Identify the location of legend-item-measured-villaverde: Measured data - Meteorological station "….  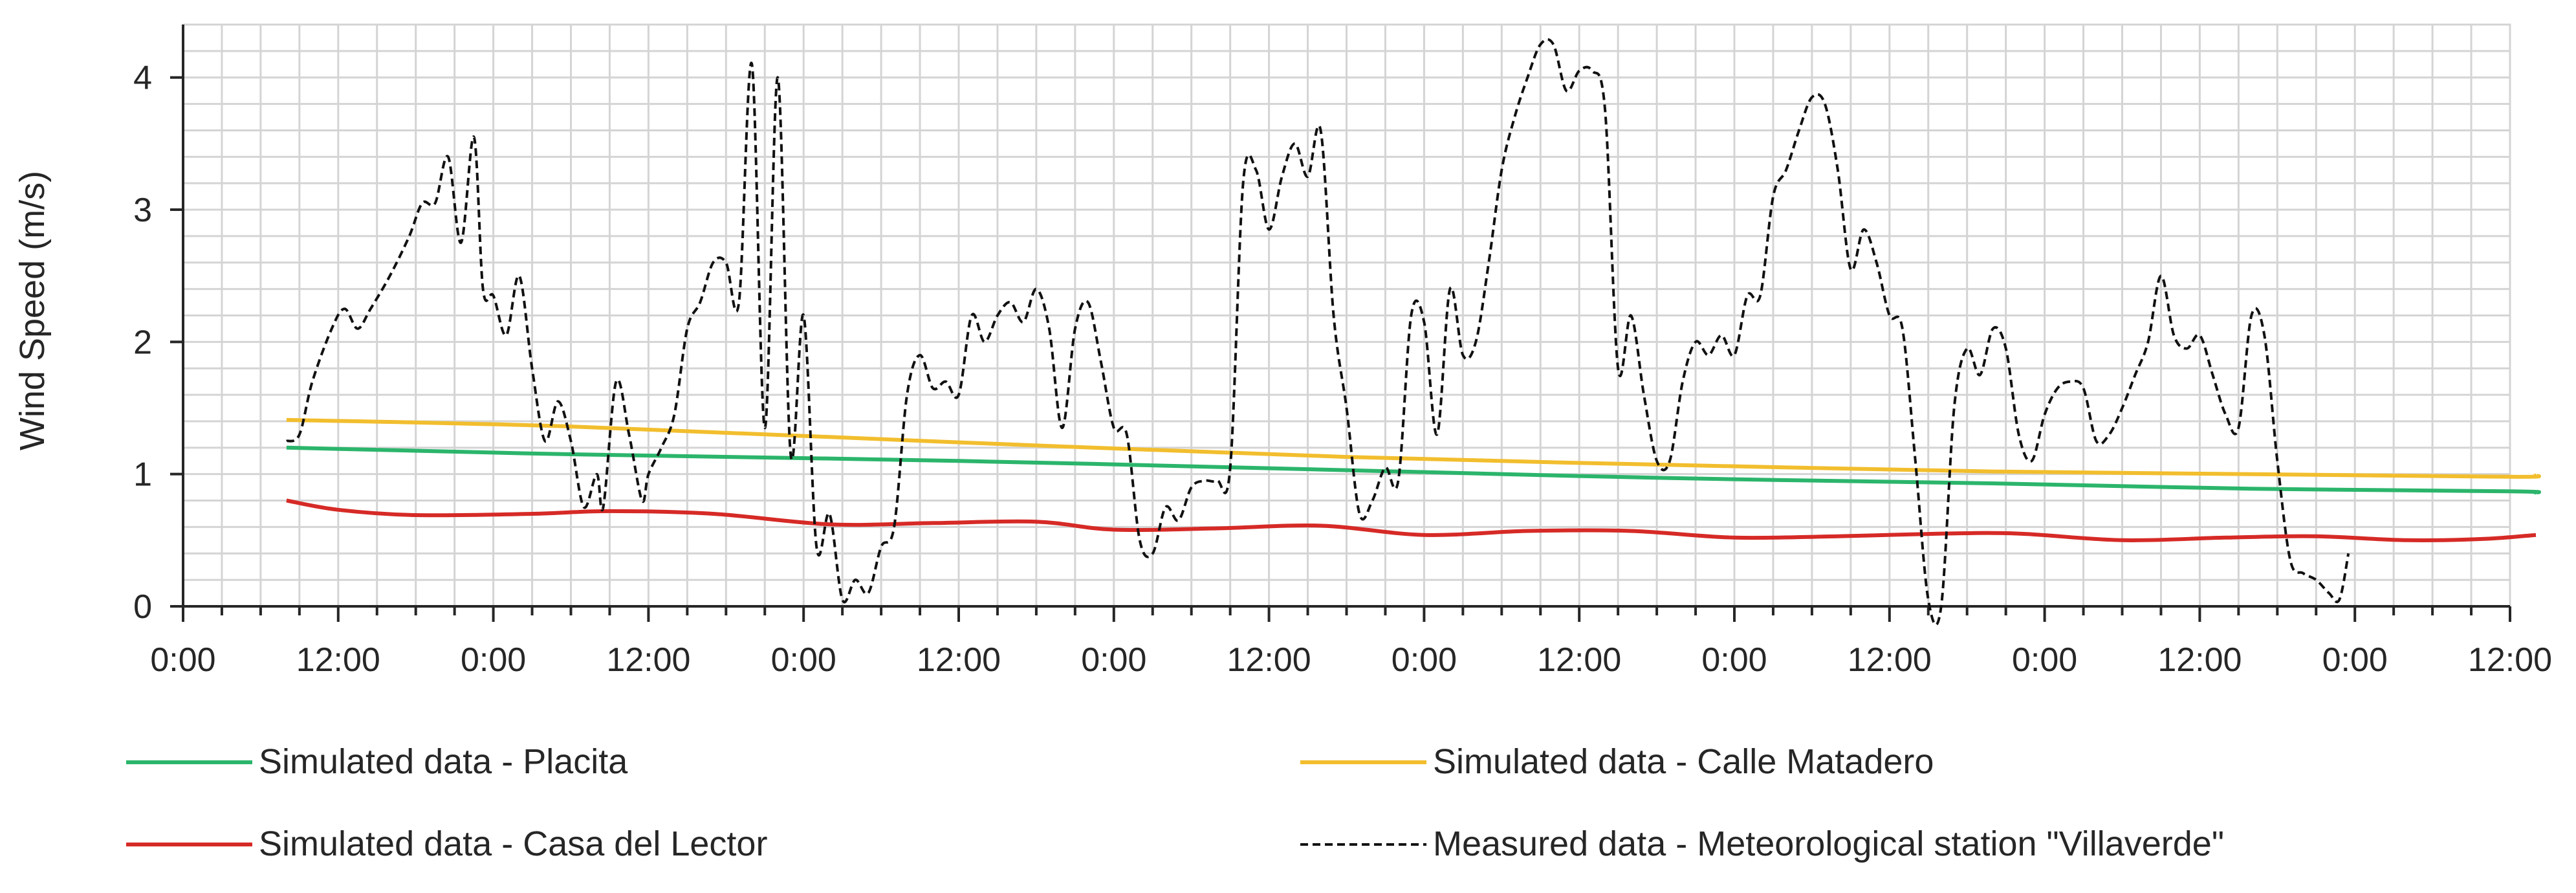
(1762, 843).